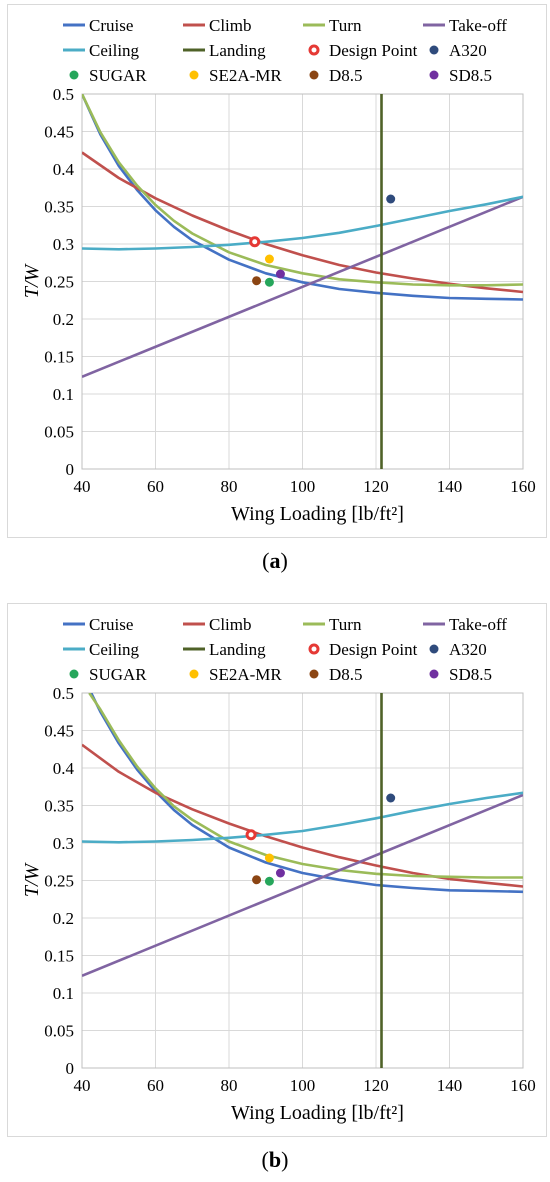 This screenshot has width=550, height=1182. Describe the element at coordinates (345, 25) in the screenshot. I see `chart0-legend-label-turn: Turn` at that location.